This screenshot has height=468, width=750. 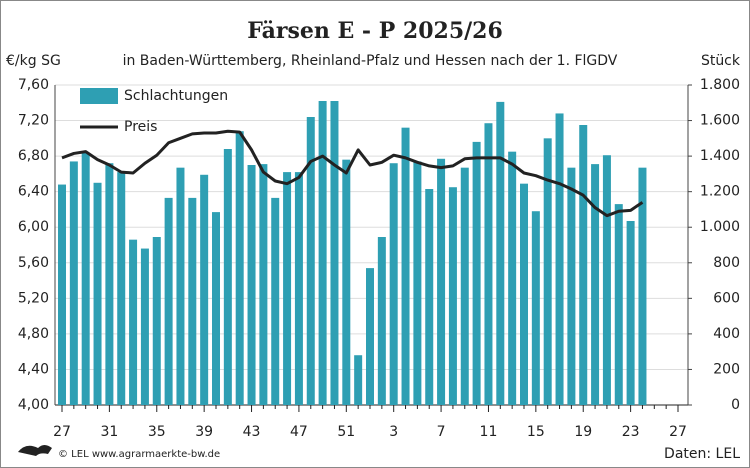 What do you see at coordinates (299, 432) in the screenshot?
I see `x-tick-label: 47` at bounding box center [299, 432].